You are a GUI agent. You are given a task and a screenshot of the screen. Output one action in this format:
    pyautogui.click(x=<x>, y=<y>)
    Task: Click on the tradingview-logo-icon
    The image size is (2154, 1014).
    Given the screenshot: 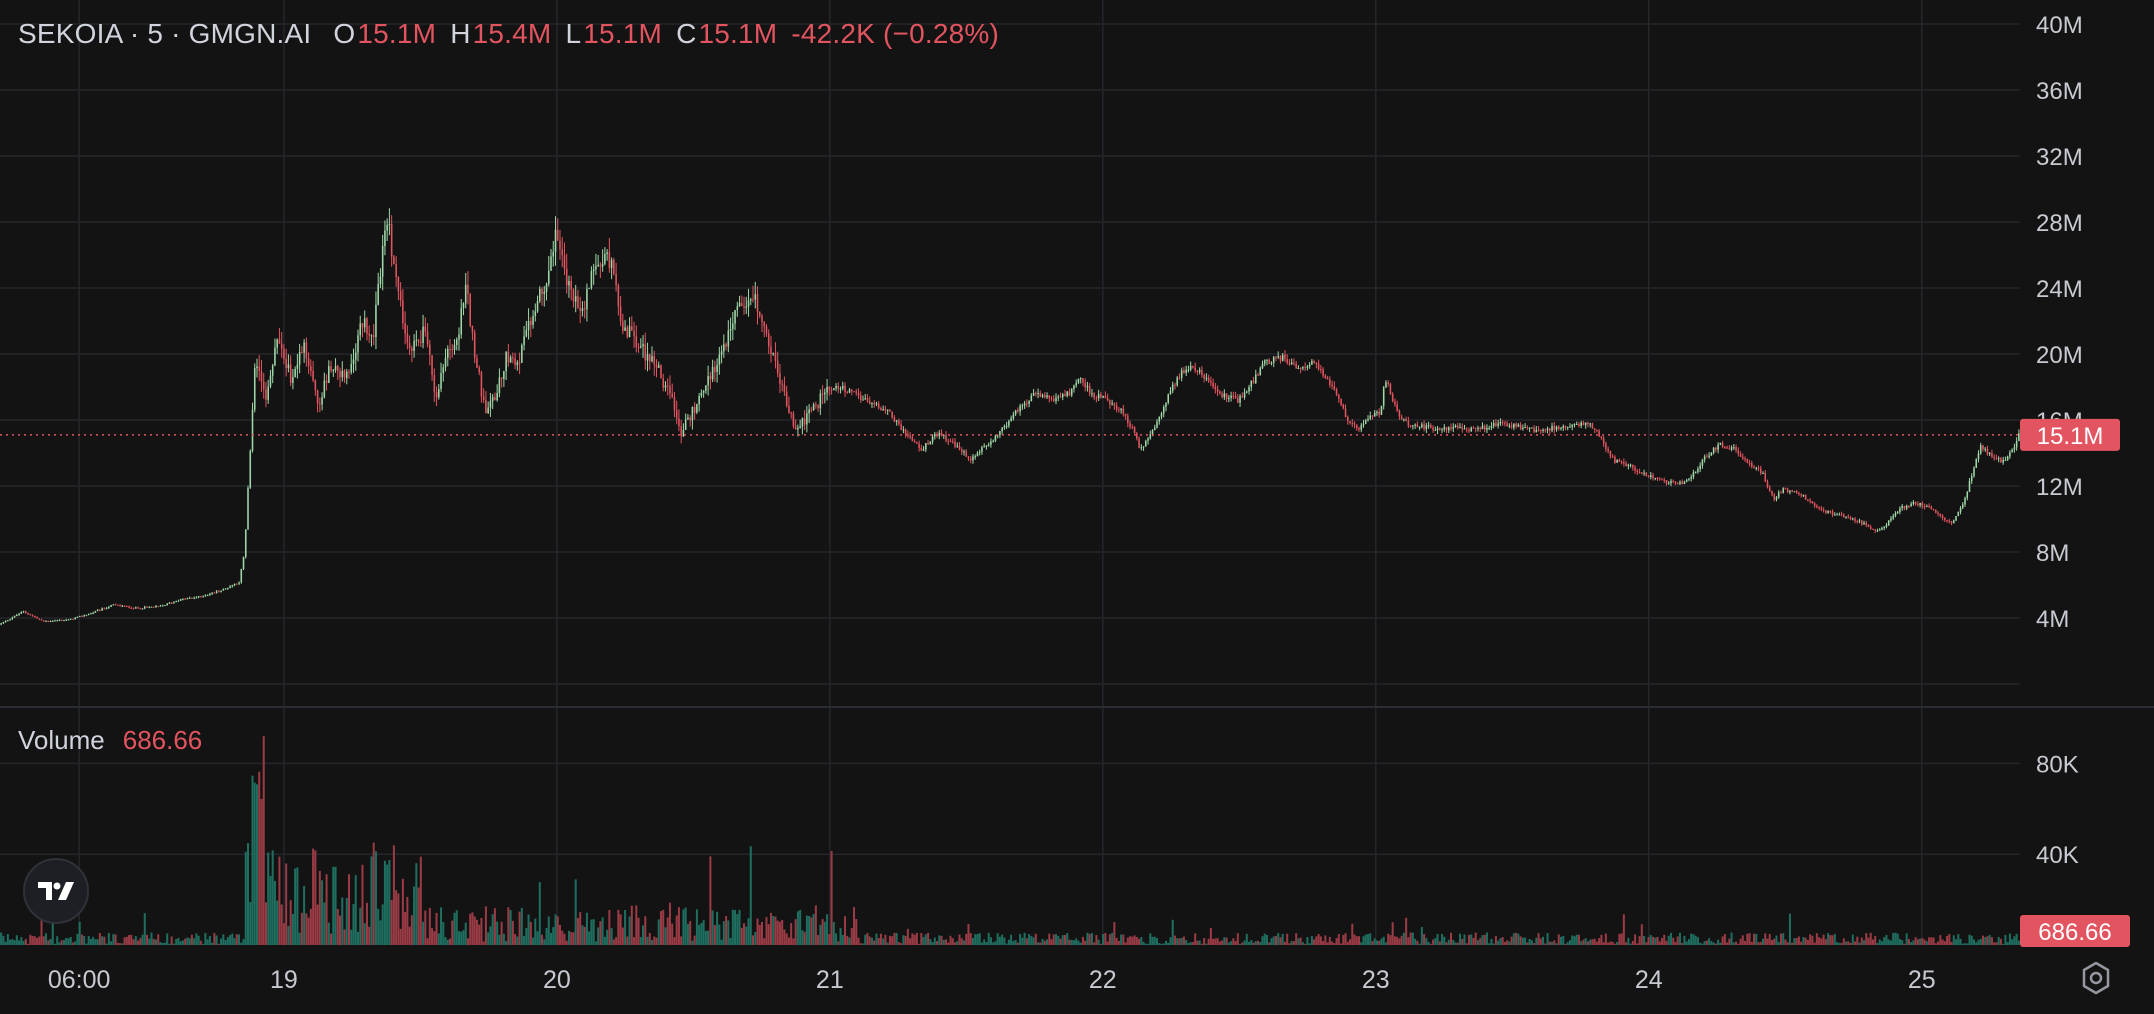 What is the action you would take?
    pyautogui.click(x=56, y=891)
    